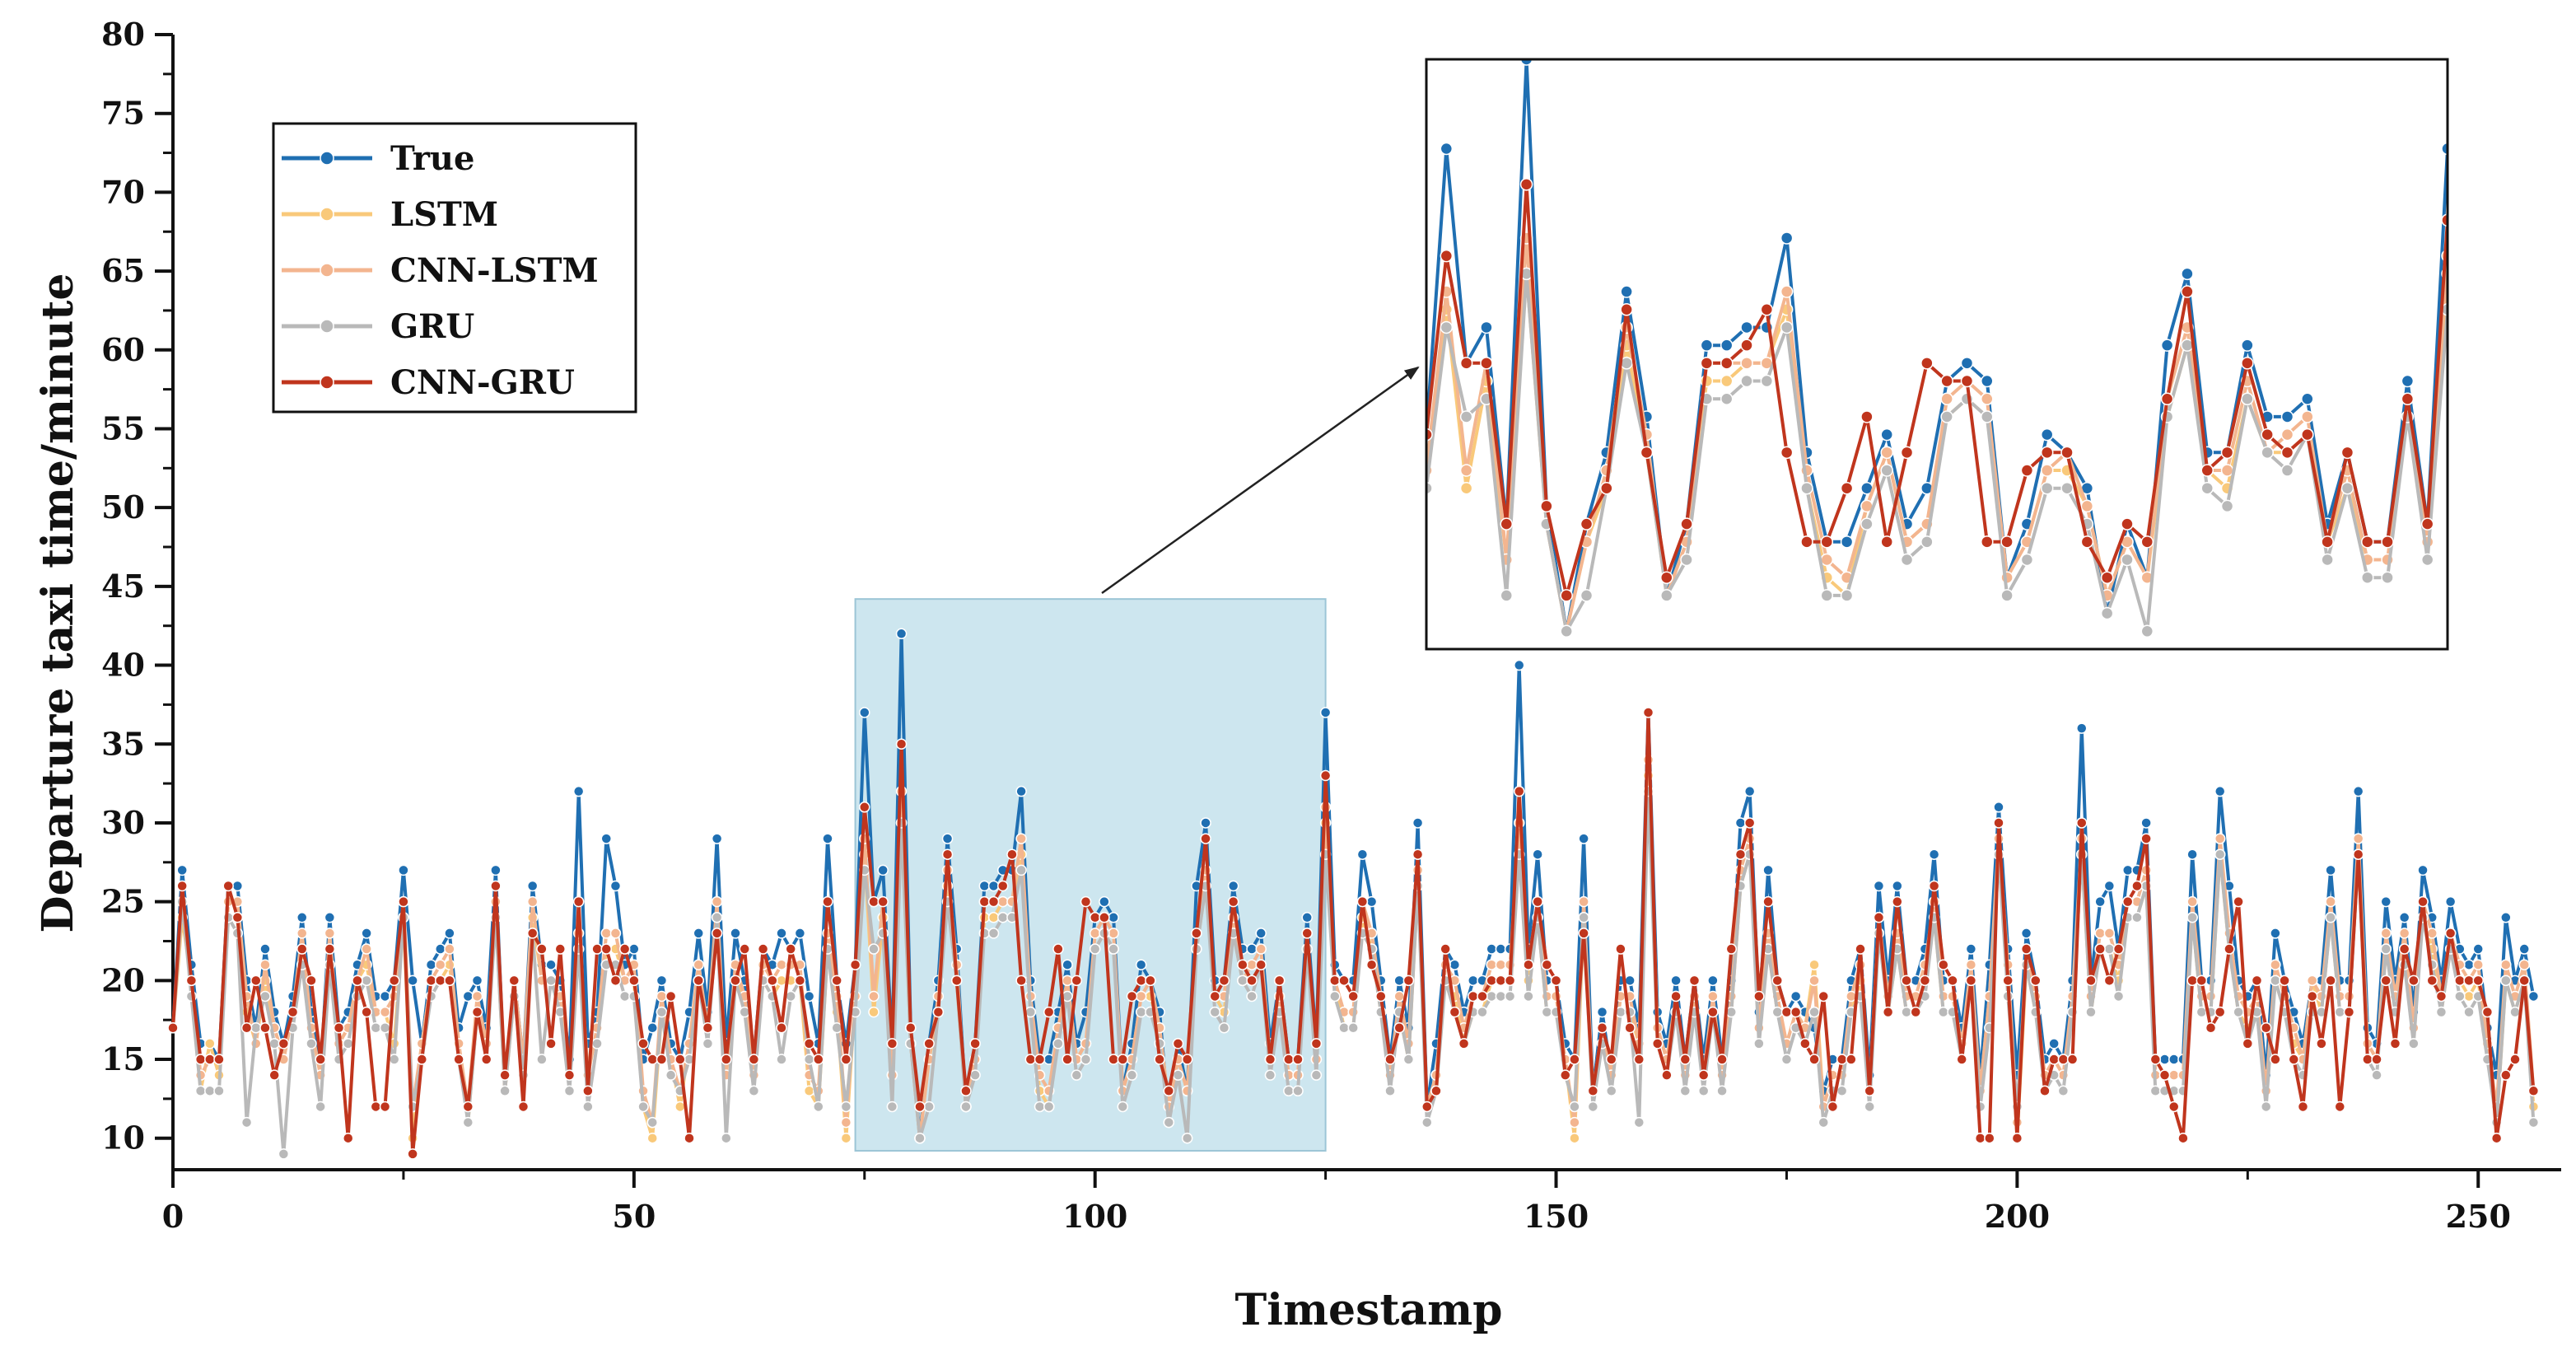 The image size is (2576, 1360). What do you see at coordinates (123, 113) in the screenshot?
I see `y-tick-label: 75` at bounding box center [123, 113].